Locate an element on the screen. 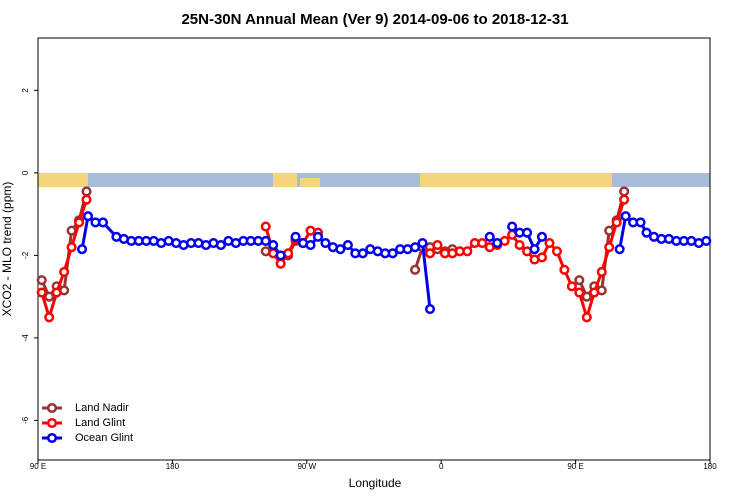  y-tick-label: -6 is located at coordinates (25, 420).